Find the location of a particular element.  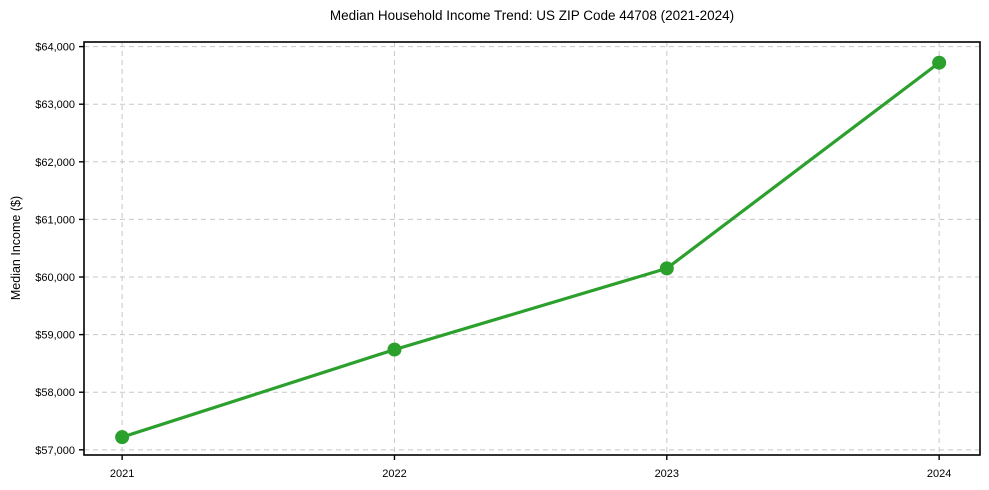

data-point-2022 is located at coordinates (394, 349).